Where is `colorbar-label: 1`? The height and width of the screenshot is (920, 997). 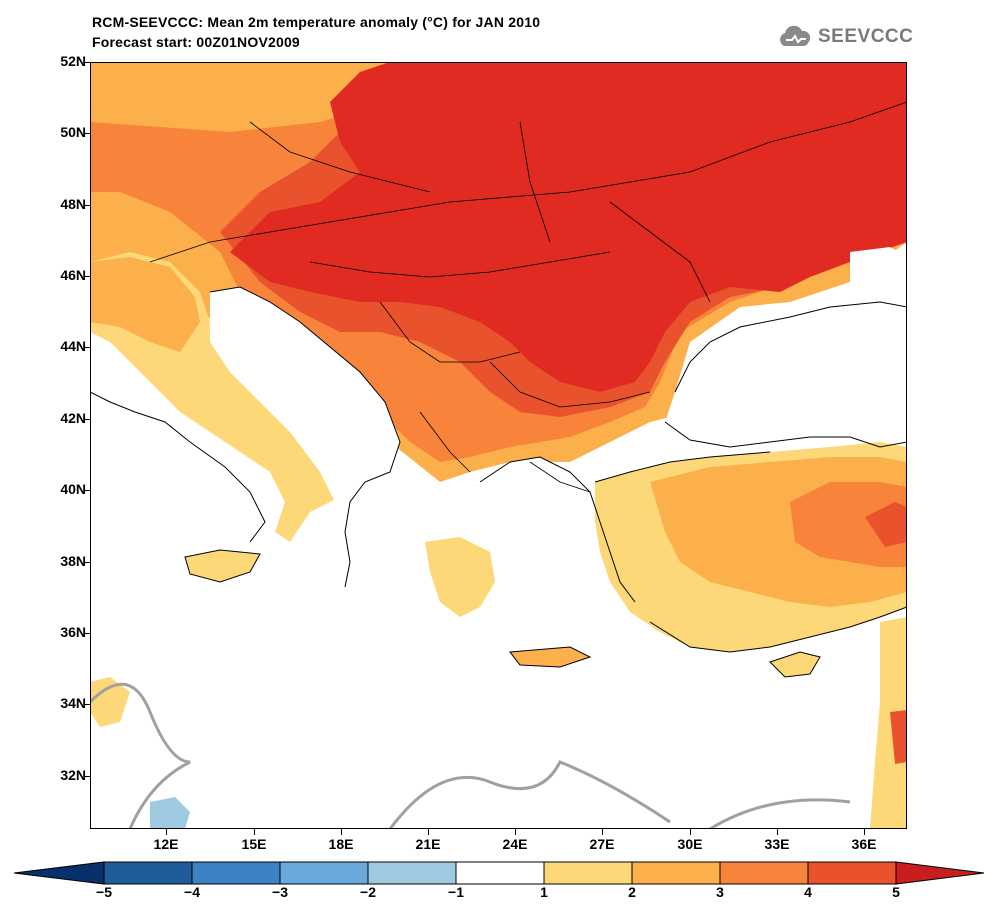
colorbar-label: 1 is located at coordinates (544, 892).